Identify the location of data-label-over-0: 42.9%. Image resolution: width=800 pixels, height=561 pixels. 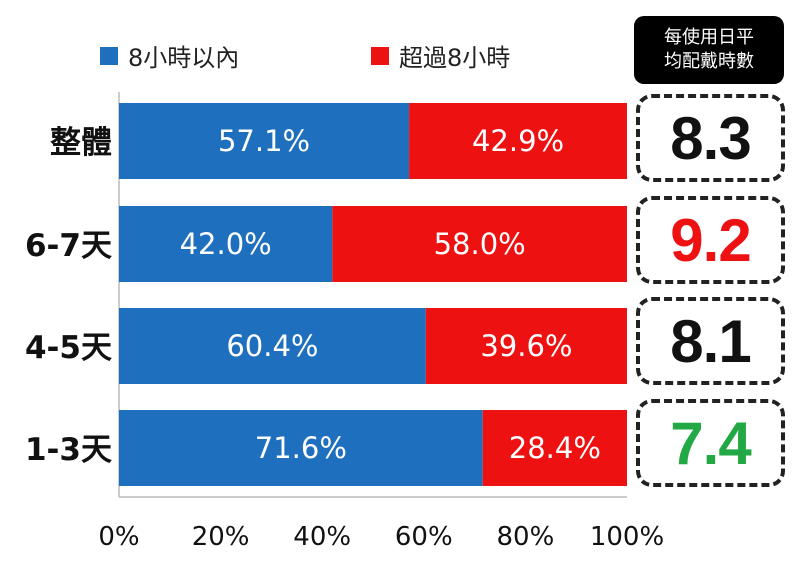
(518, 141).